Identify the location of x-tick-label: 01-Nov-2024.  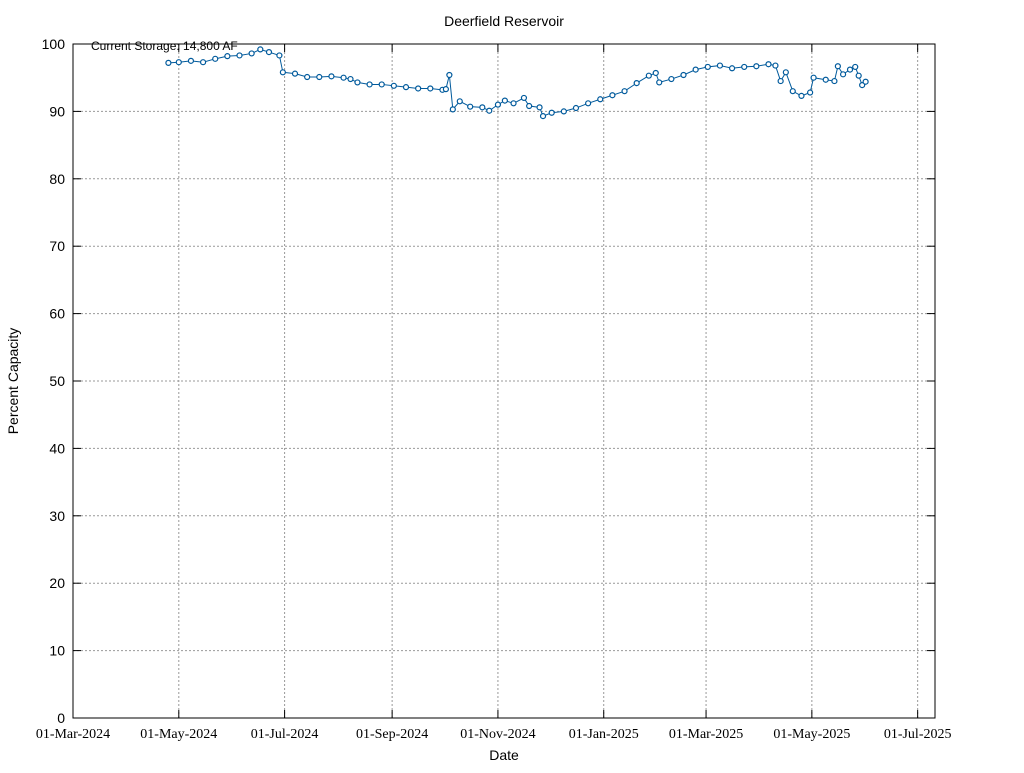
(497, 734).